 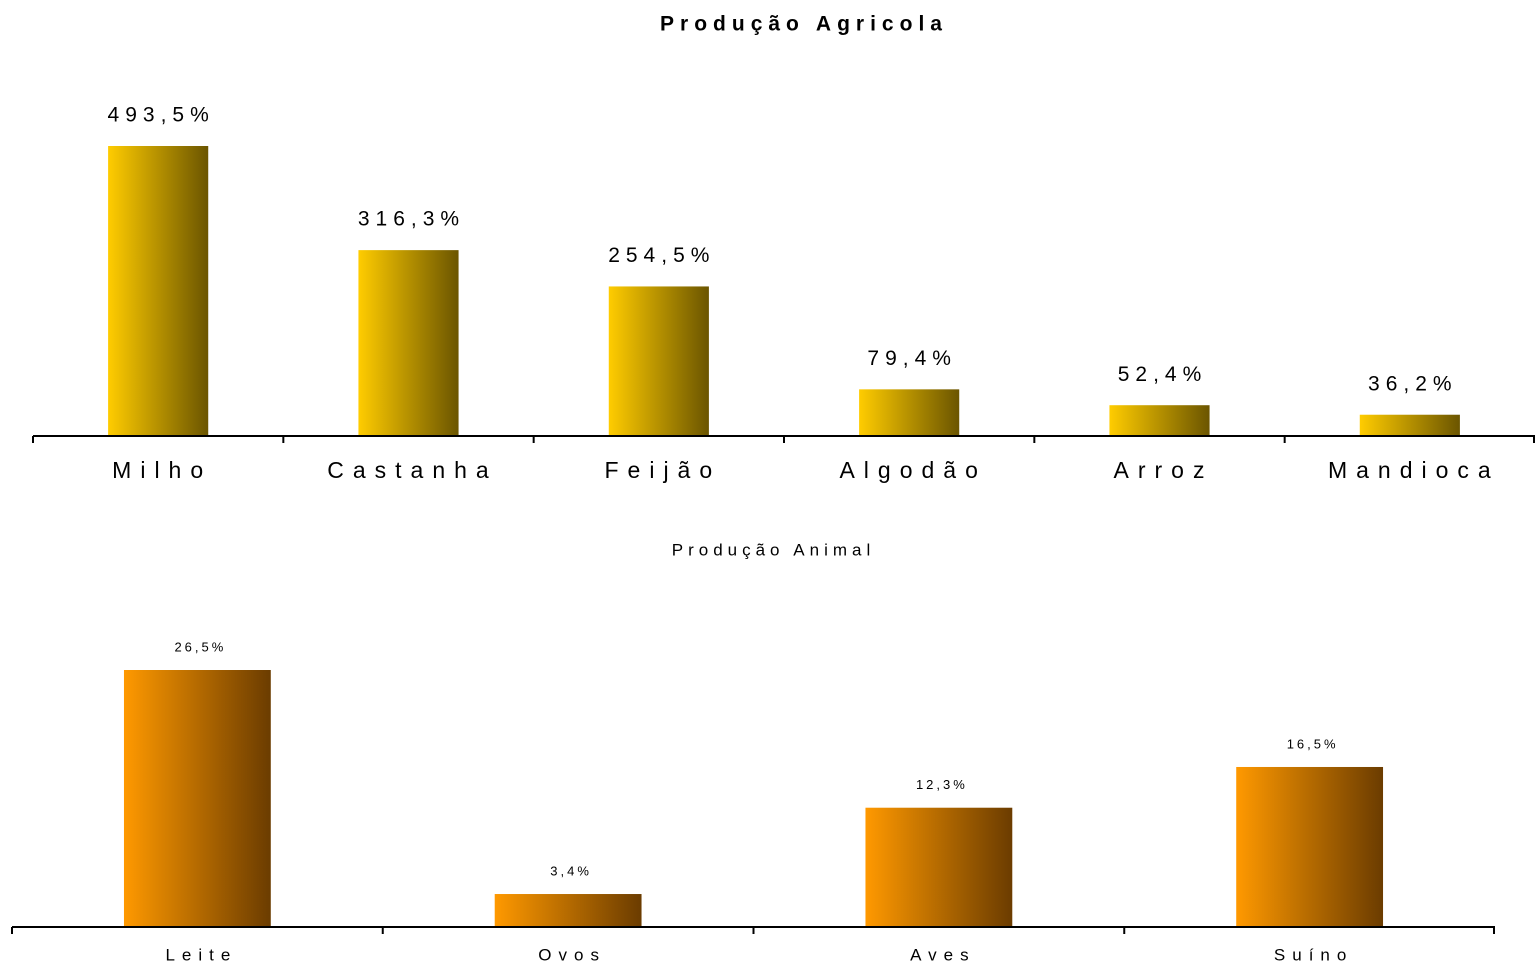 What do you see at coordinates (912, 470) in the screenshot?
I see `x-tick-label: Algodão` at bounding box center [912, 470].